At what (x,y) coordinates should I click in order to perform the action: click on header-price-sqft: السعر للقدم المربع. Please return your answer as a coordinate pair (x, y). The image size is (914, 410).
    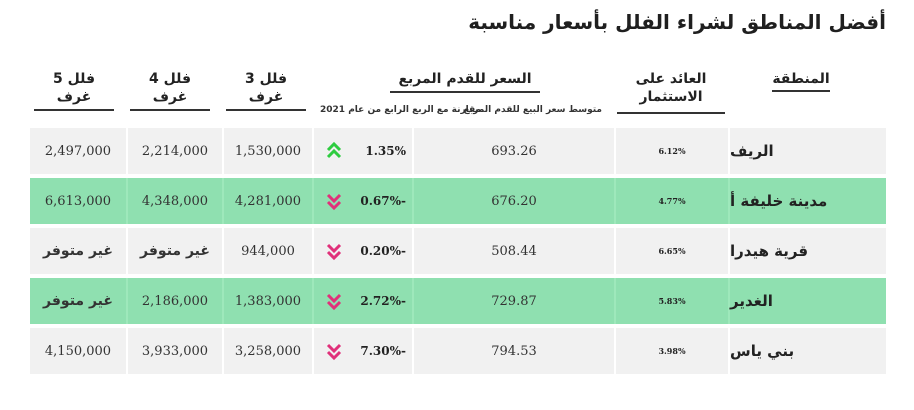
    Looking at the image, I should click on (465, 81).